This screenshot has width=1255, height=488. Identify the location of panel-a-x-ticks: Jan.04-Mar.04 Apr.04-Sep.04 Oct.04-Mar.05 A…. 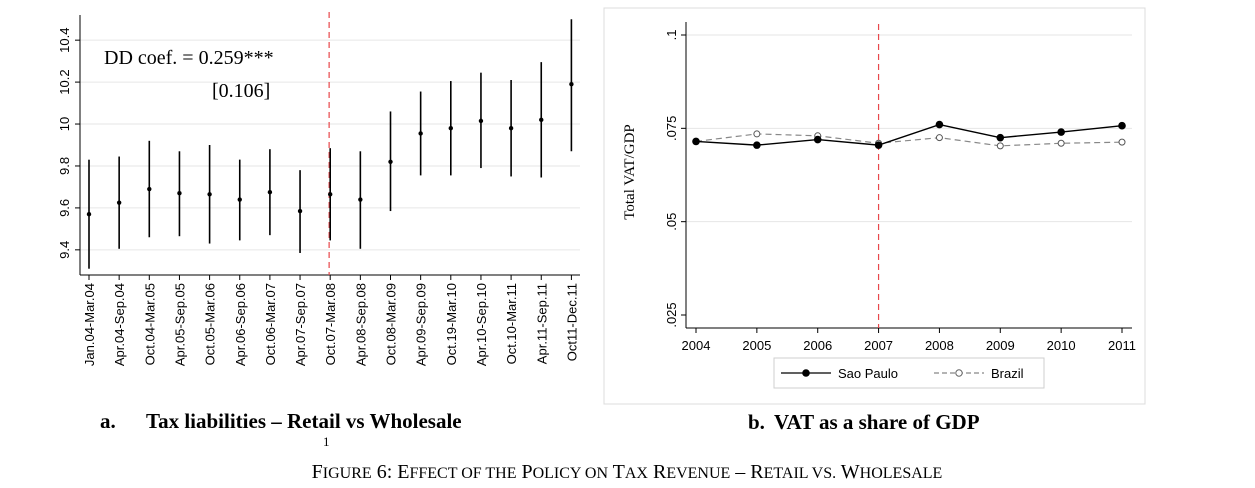
(330, 320).